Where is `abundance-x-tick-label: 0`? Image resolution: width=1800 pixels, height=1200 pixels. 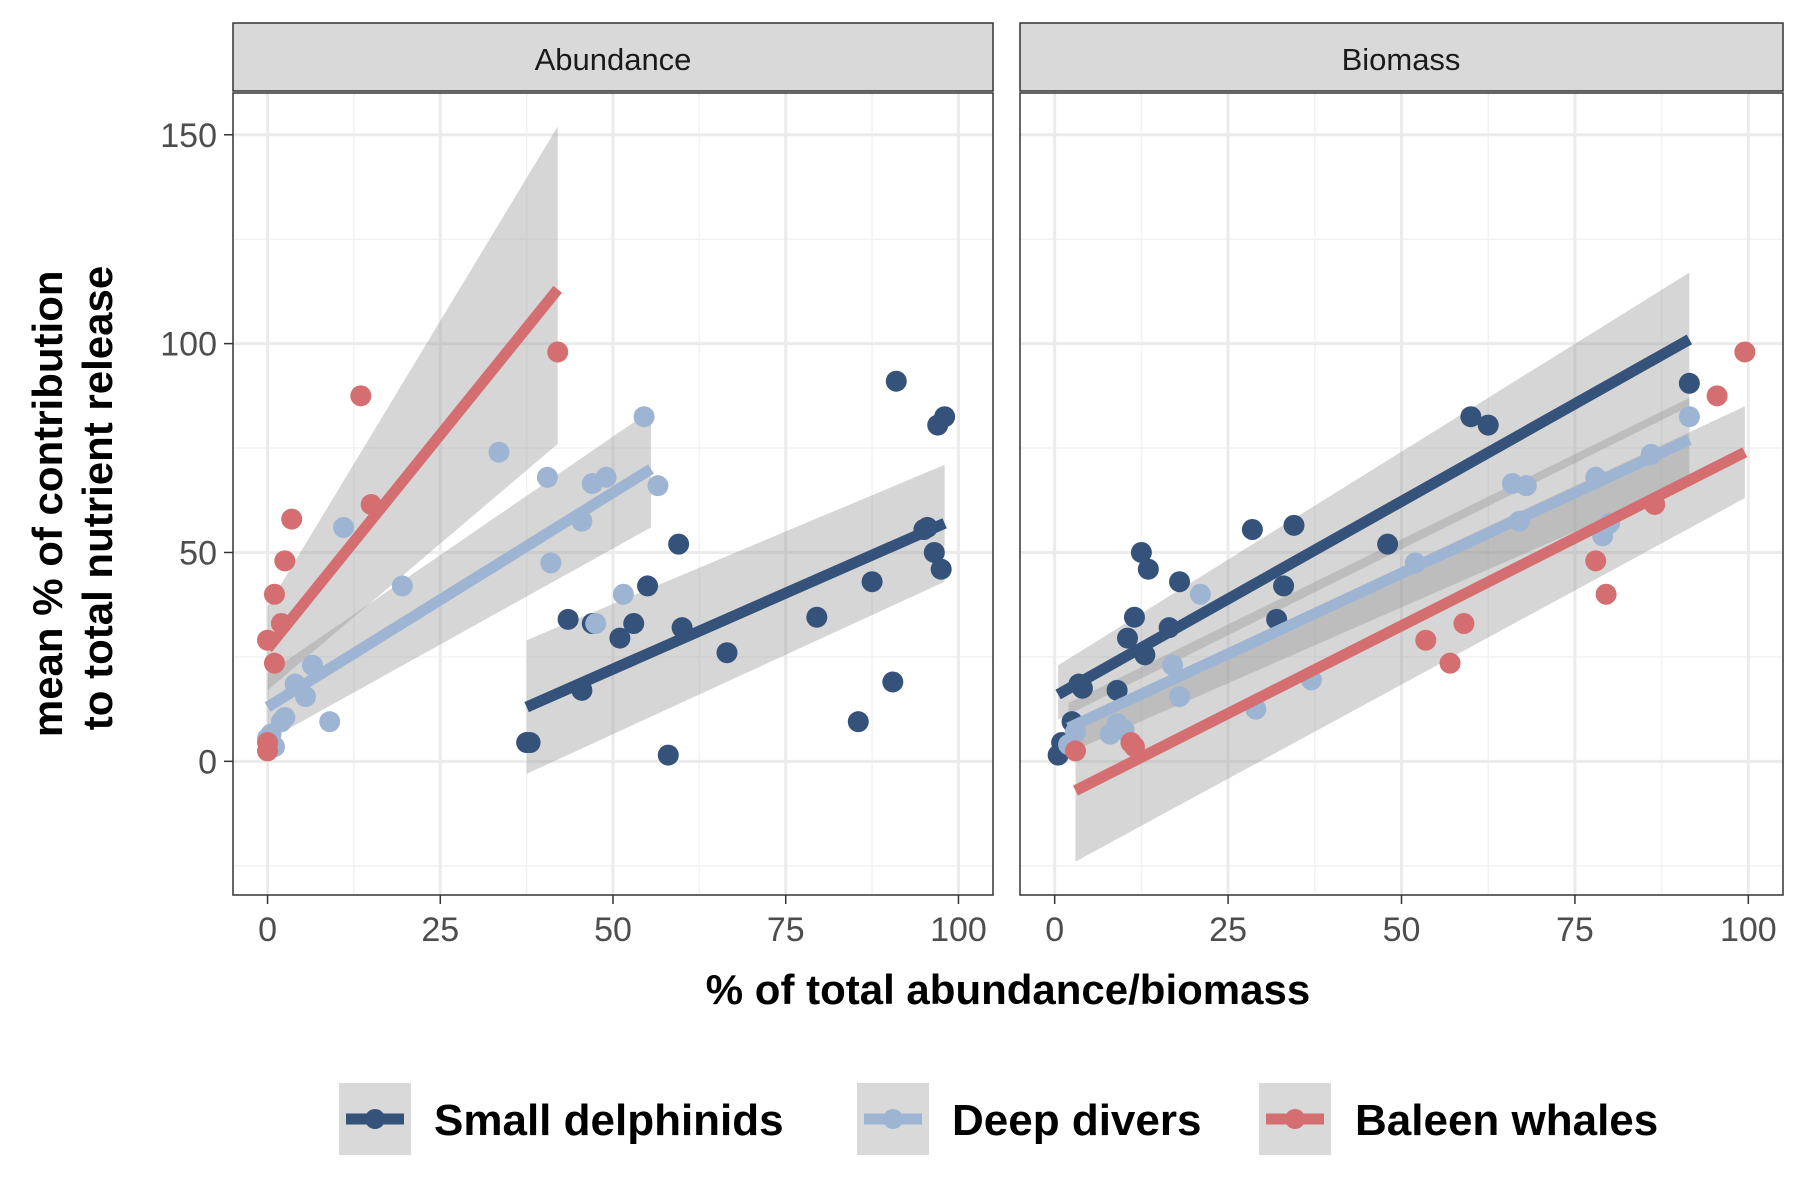 abundance-x-tick-label: 0 is located at coordinates (267, 930).